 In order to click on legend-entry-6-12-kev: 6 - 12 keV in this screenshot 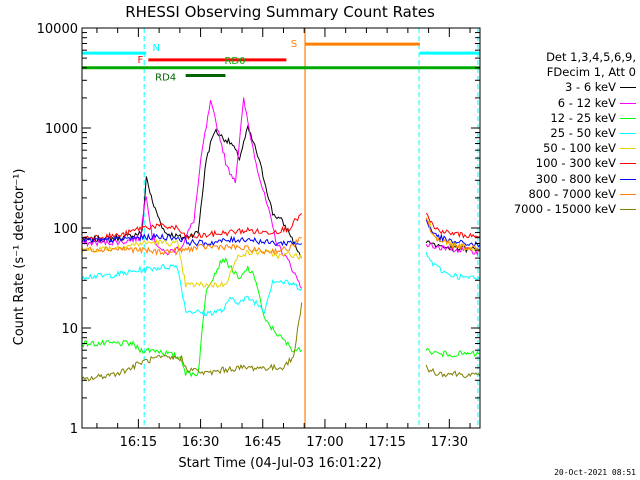, I will do `click(561, 103)`.